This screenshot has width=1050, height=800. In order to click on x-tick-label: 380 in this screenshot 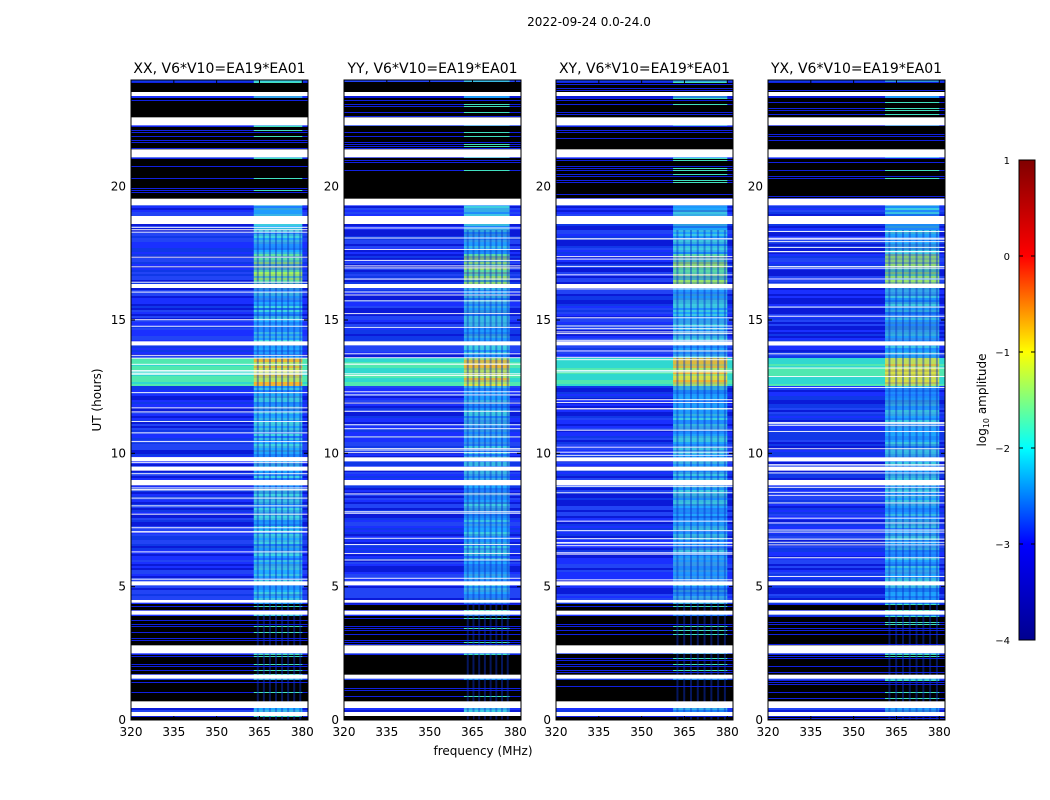, I will do `click(302, 732)`.